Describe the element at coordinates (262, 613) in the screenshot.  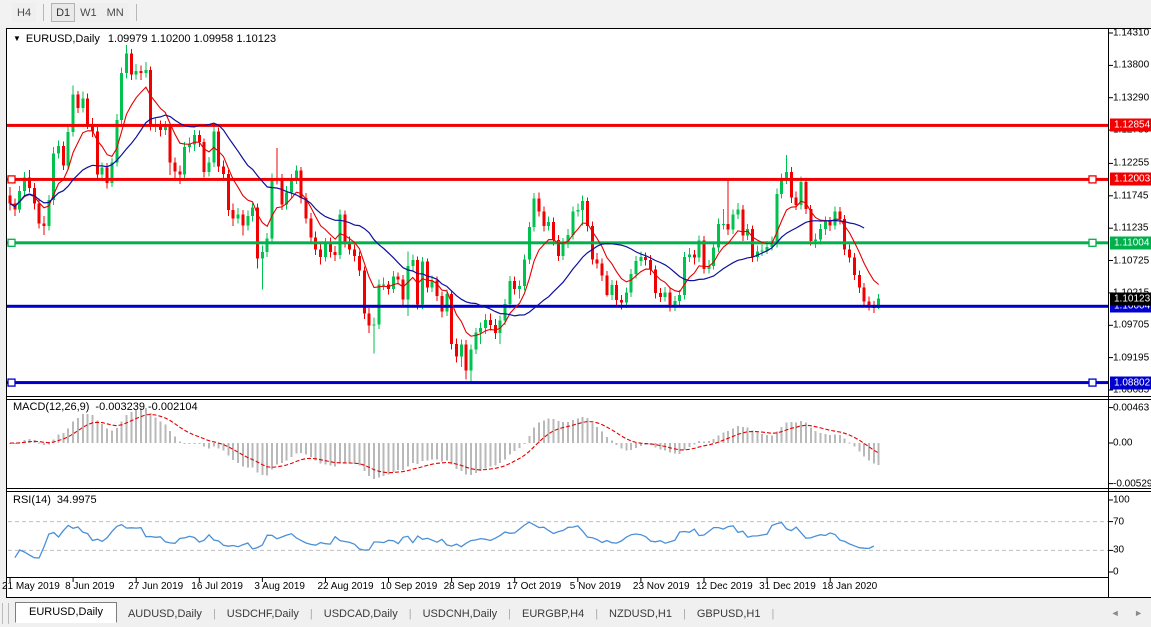
I see `tab-usdchf-daily: USDCHF,Daily` at that location.